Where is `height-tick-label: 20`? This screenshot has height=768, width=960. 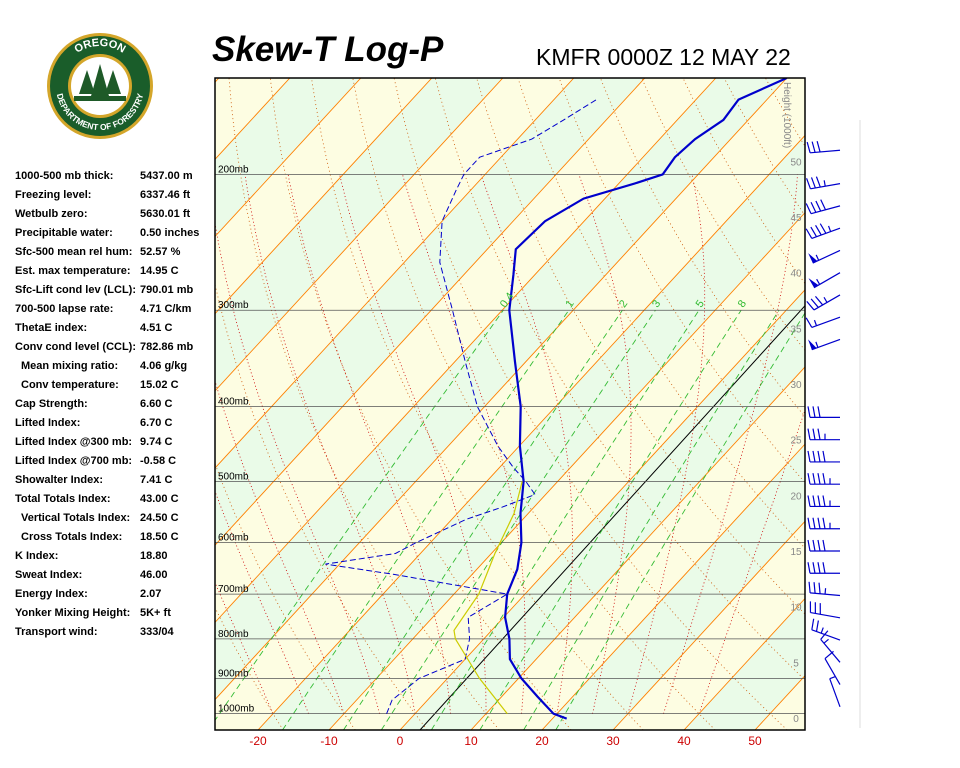 height-tick-label: 20 is located at coordinates (796, 496).